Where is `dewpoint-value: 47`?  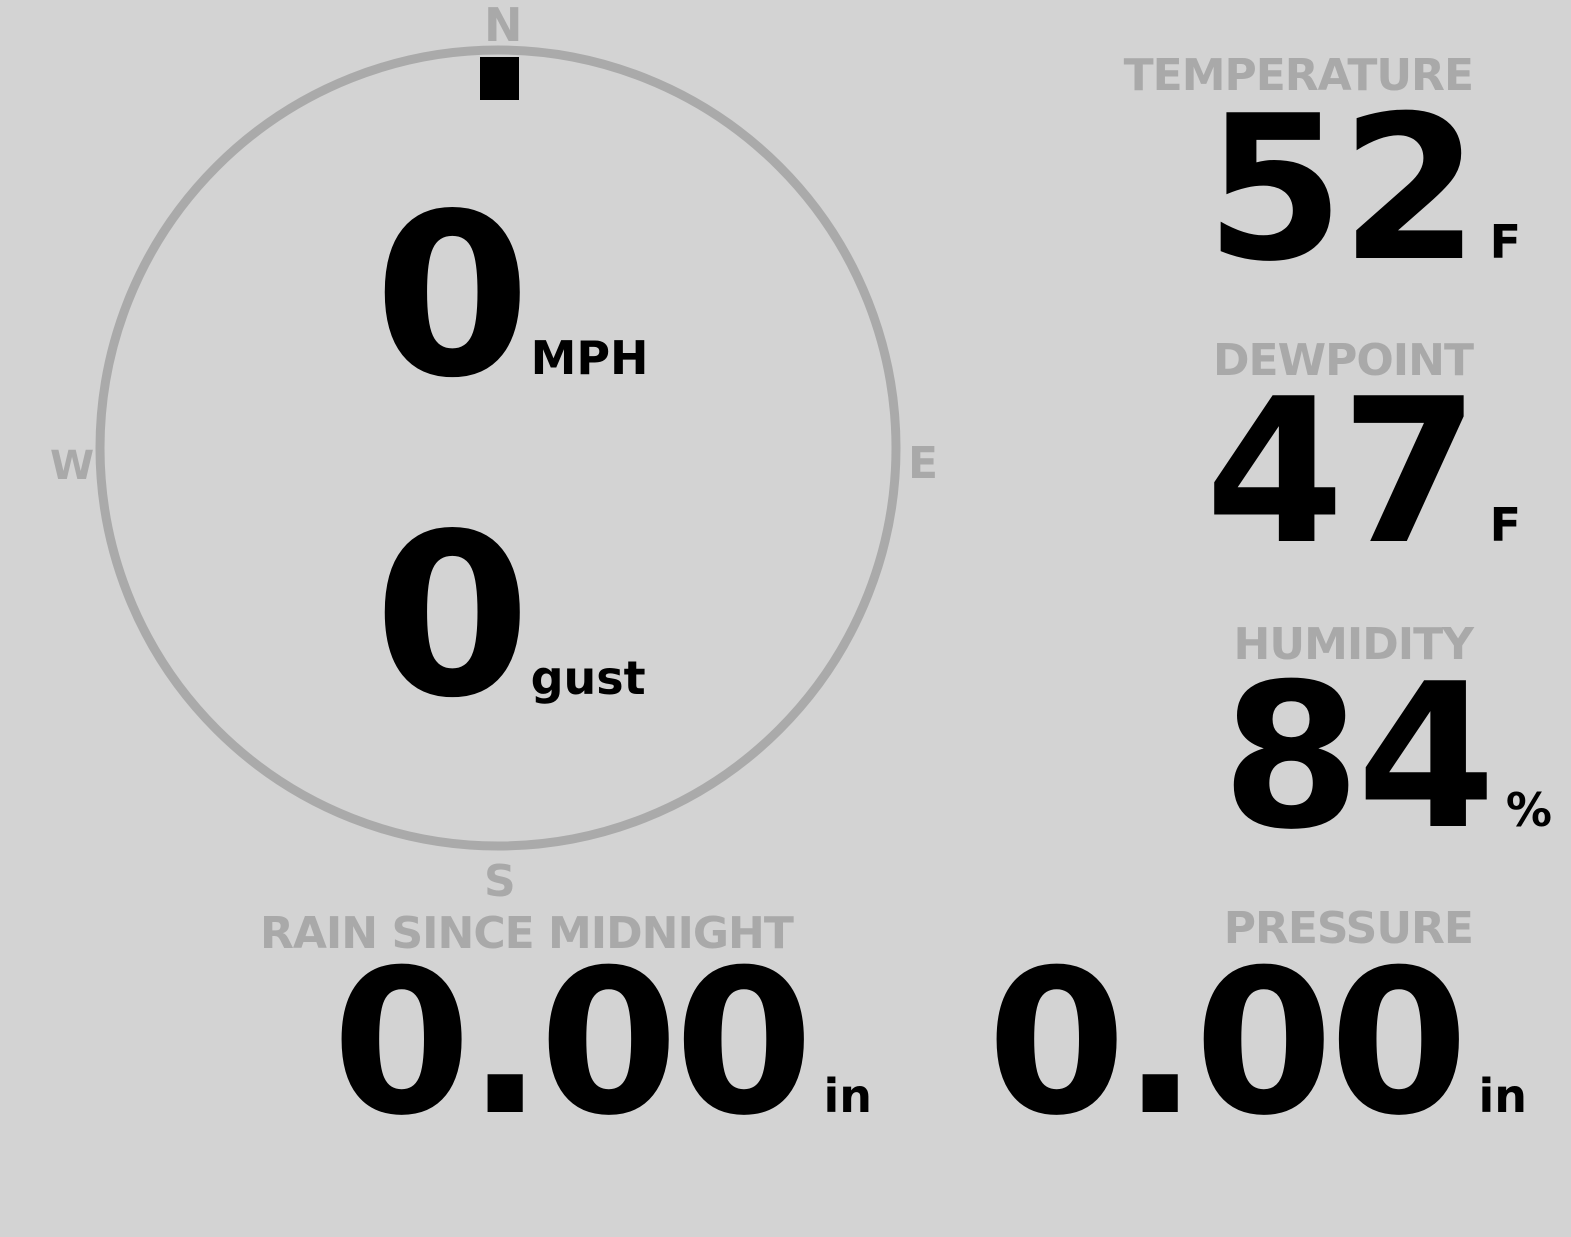
dewpoint-value: 47 is located at coordinates (1342, 472).